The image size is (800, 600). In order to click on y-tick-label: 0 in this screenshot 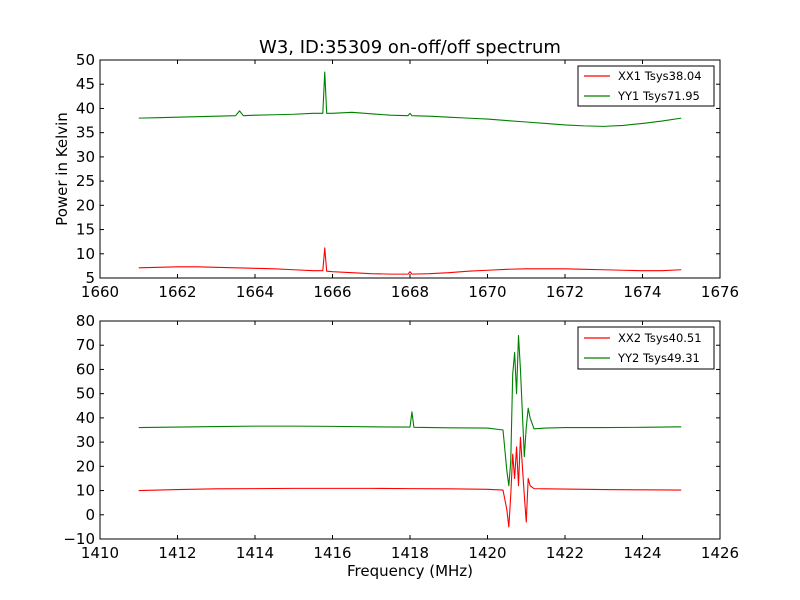, I will do `click(90, 515)`.